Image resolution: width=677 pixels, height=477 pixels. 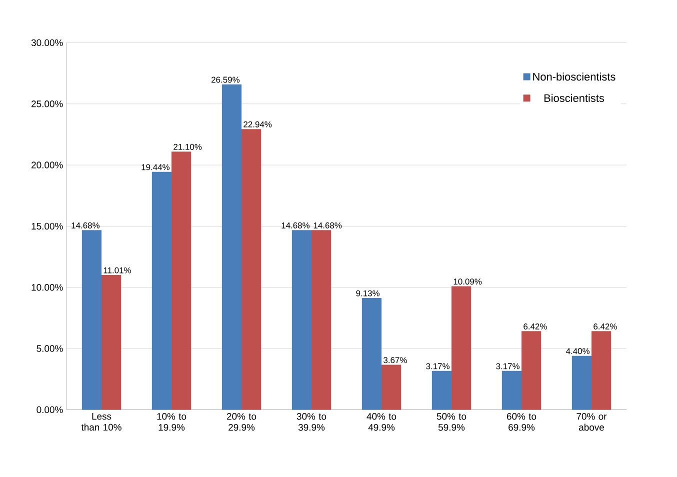 I want to click on data-label: 4.40%, so click(x=578, y=351).